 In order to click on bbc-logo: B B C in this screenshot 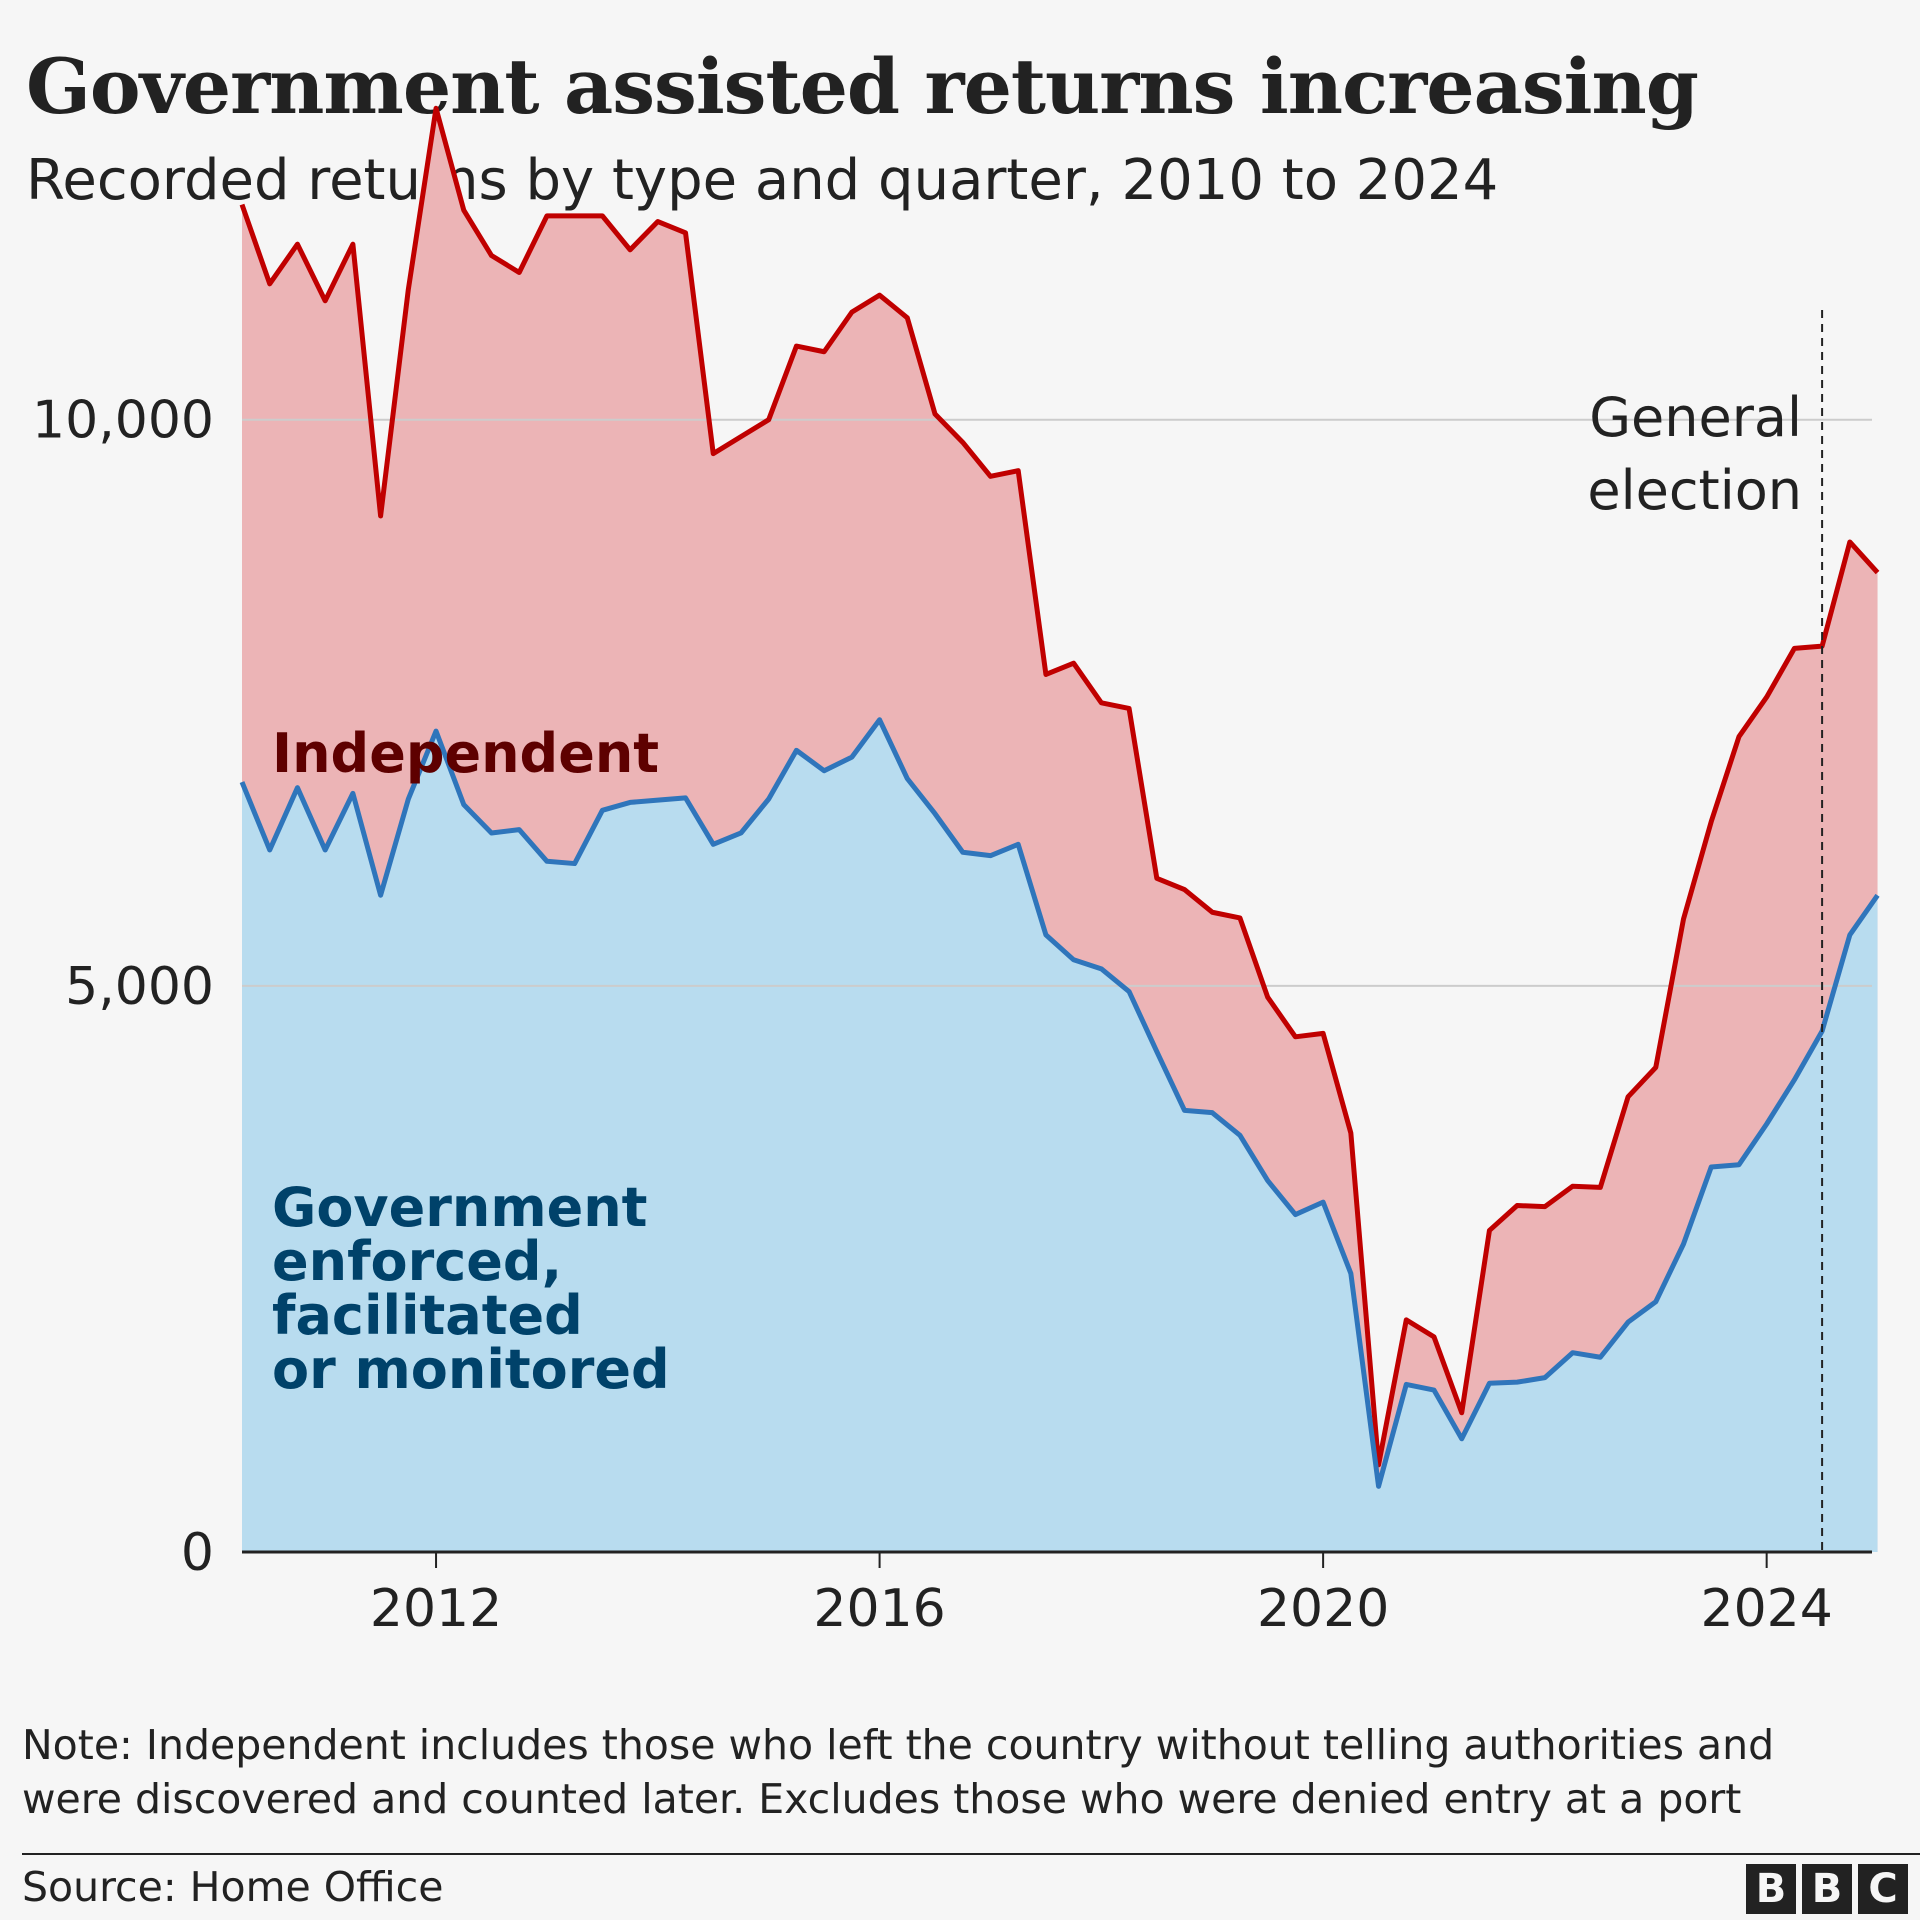, I will do `click(1827, 1889)`.